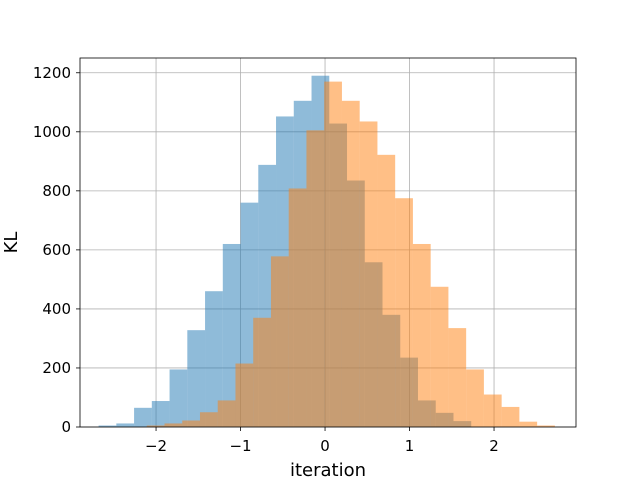 This screenshot has height=480, width=640. Describe the element at coordinates (494, 446) in the screenshot. I see `x-tick-label: 2` at that location.